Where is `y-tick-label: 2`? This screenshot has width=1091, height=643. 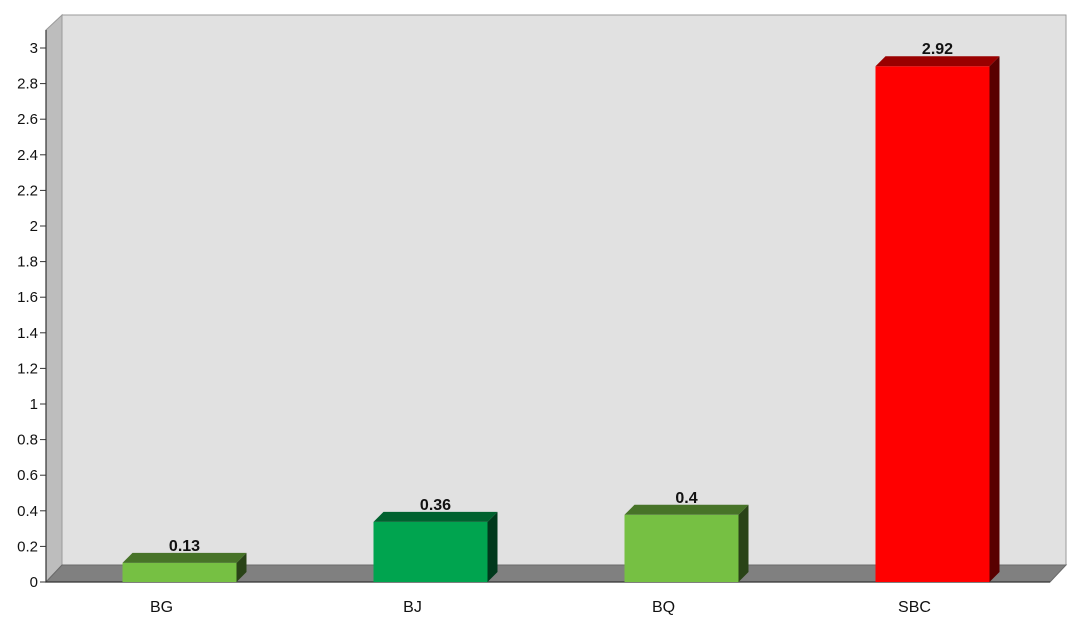
y-tick-label: 2 is located at coordinates (34, 226).